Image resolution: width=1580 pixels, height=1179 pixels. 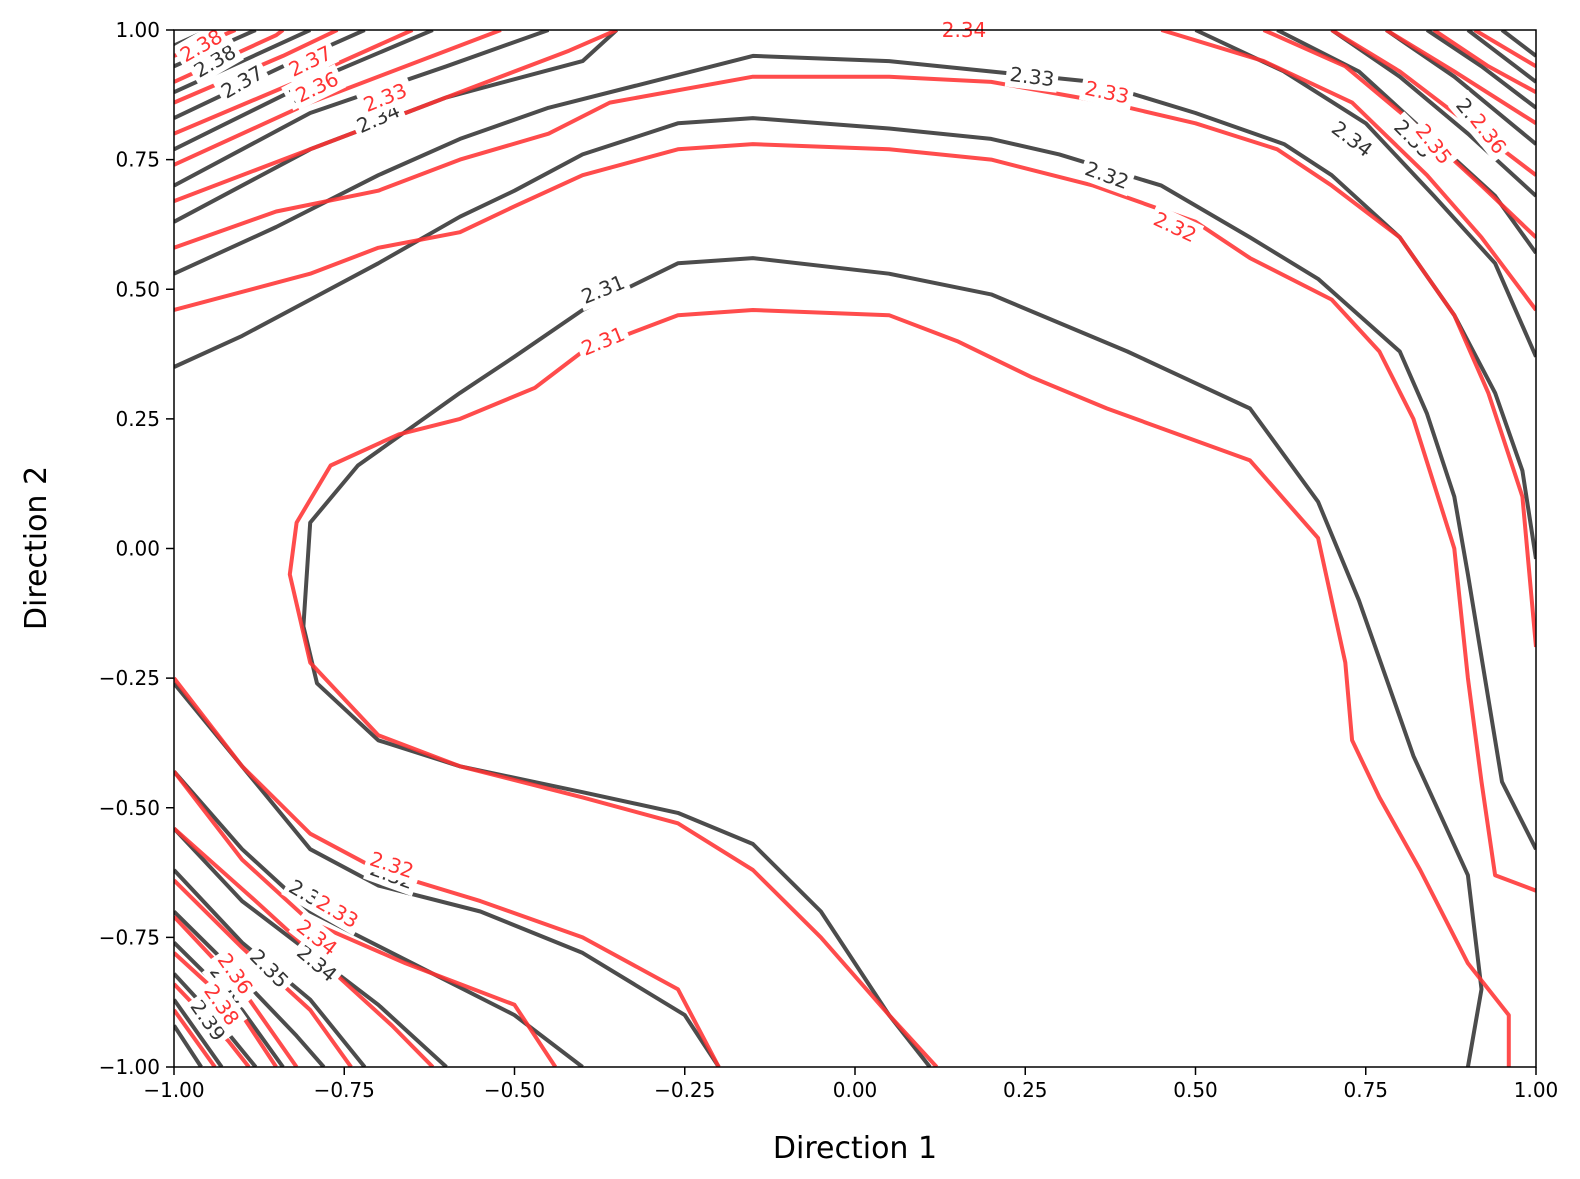 I want to click on x-tick-label: 1.00, so click(x=1536, y=1090).